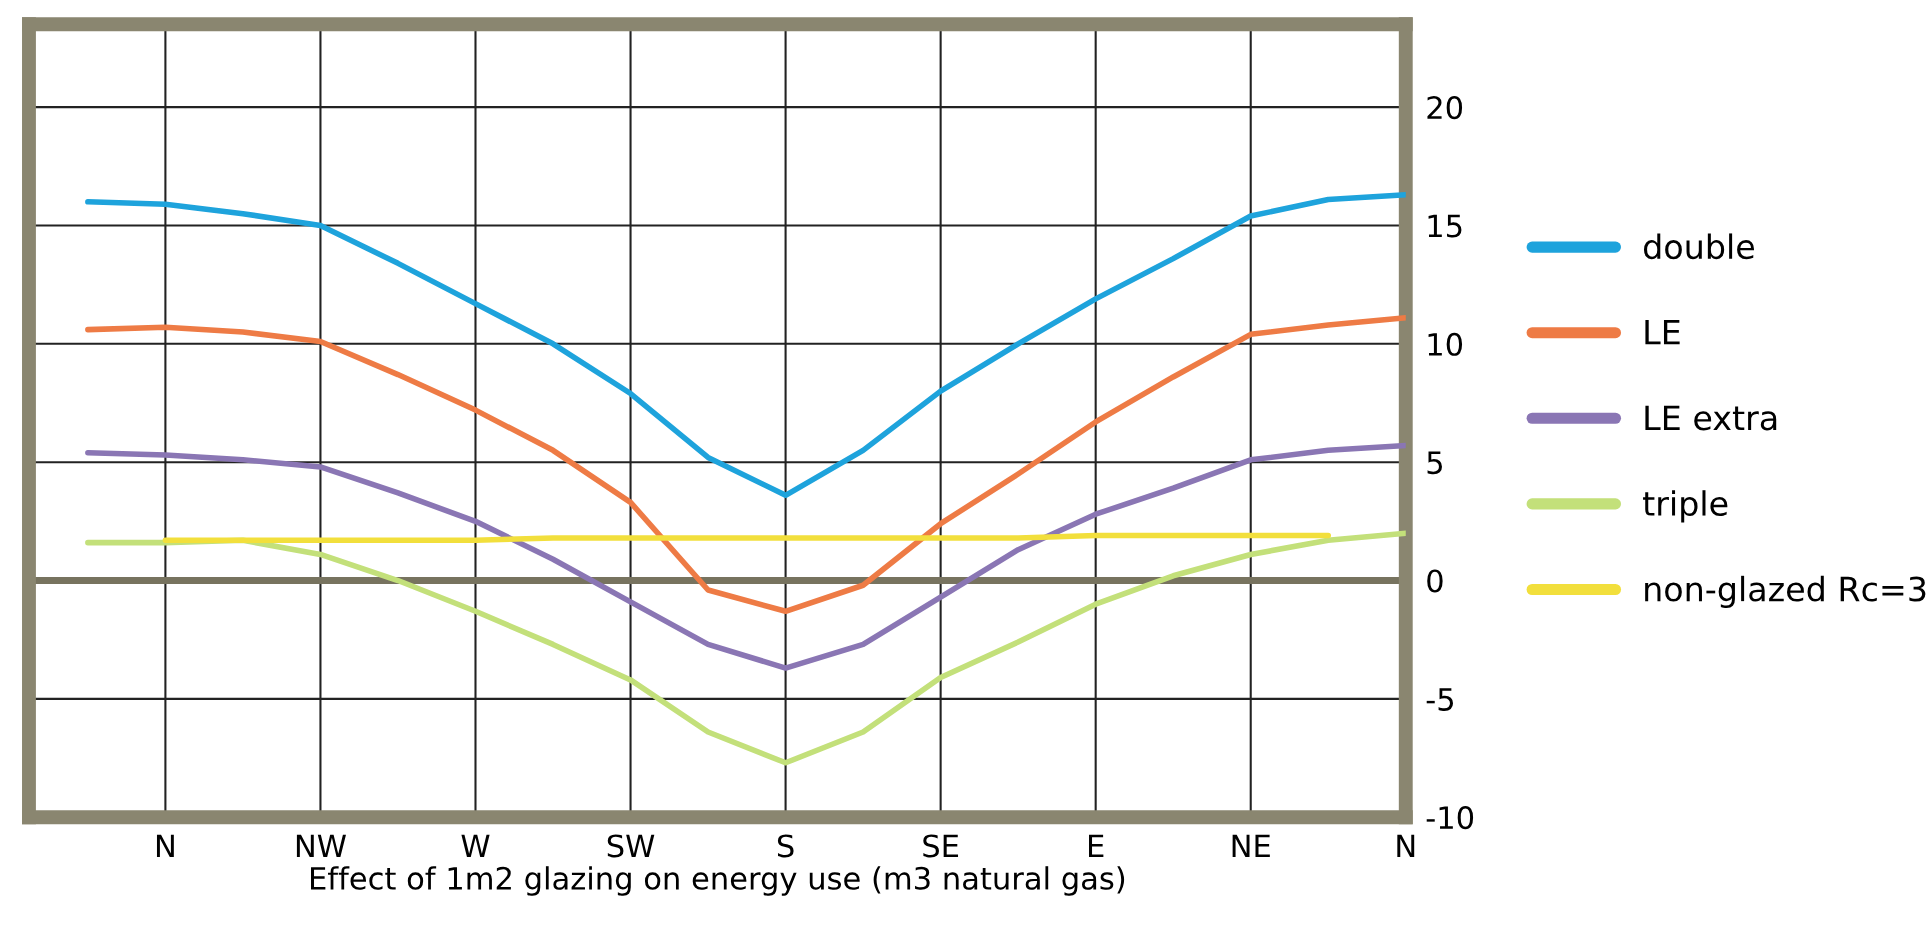 The height and width of the screenshot is (935, 1931). Describe the element at coordinates (475, 846) in the screenshot. I see `x-tick-label: W` at that location.